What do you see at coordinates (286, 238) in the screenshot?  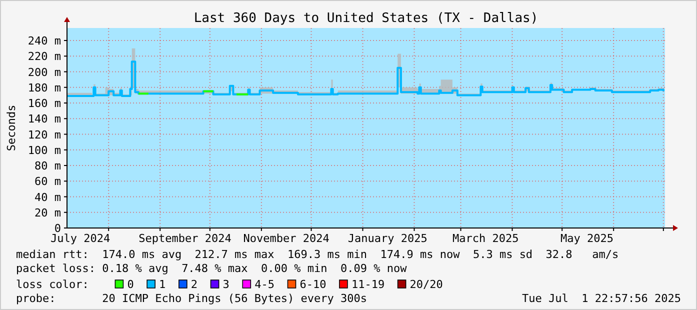 I see `x-tick-label: November 2024` at bounding box center [286, 238].